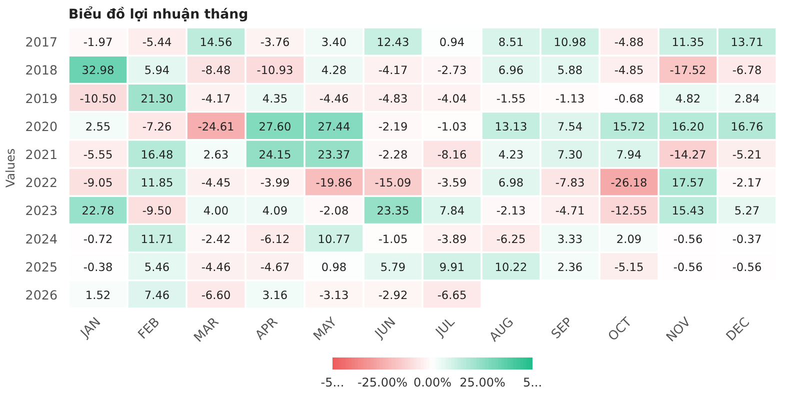 Image resolution: width=788 pixels, height=396 pixels. I want to click on y-tick-label: 2026, so click(41, 294).